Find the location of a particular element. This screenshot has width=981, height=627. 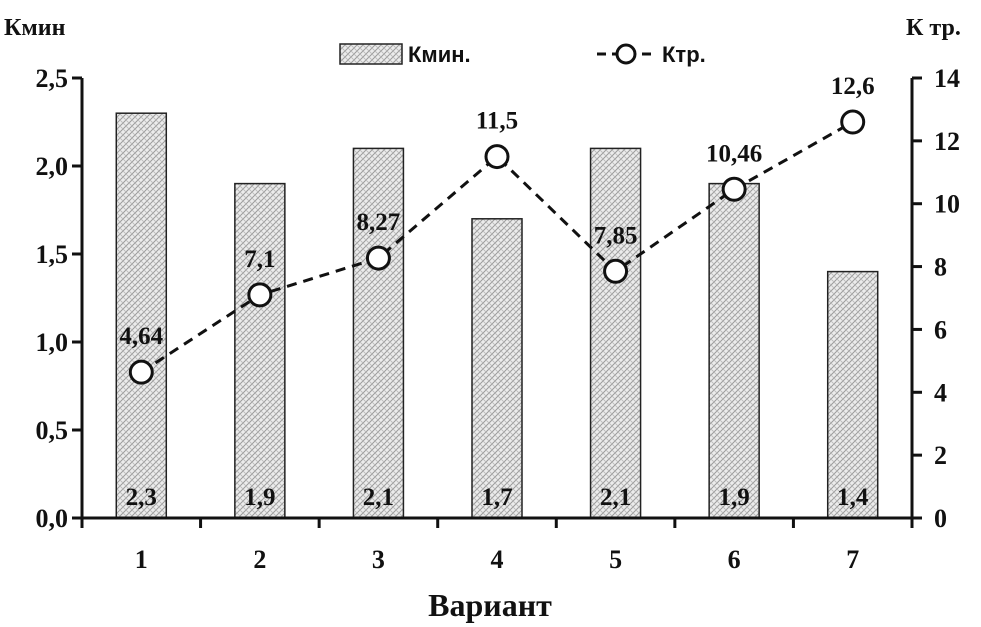

x-tick-label: 2 is located at coordinates (259, 559).